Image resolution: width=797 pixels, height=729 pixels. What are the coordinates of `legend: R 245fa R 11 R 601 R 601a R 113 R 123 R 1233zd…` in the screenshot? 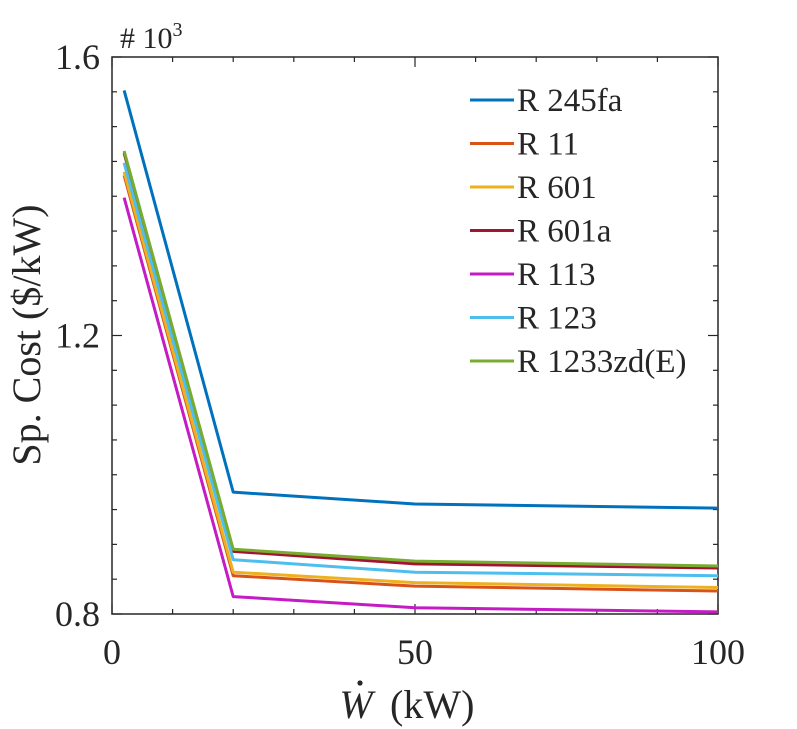 It's located at (578, 231).